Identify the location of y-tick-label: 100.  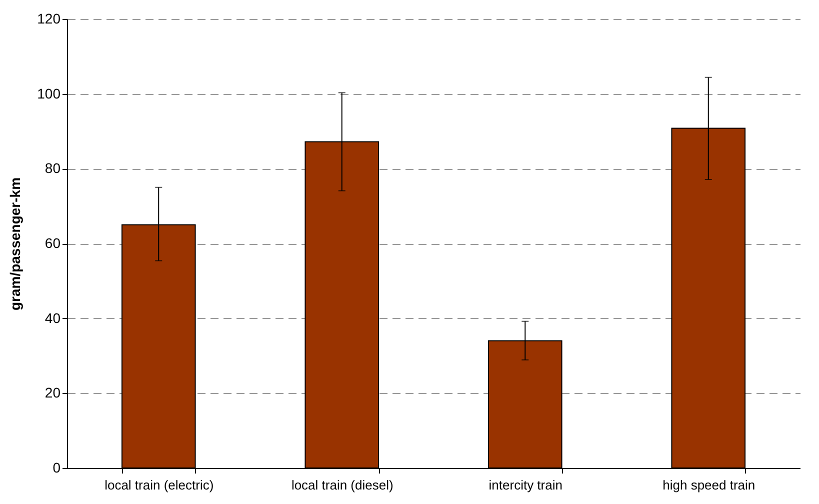
(49, 93).